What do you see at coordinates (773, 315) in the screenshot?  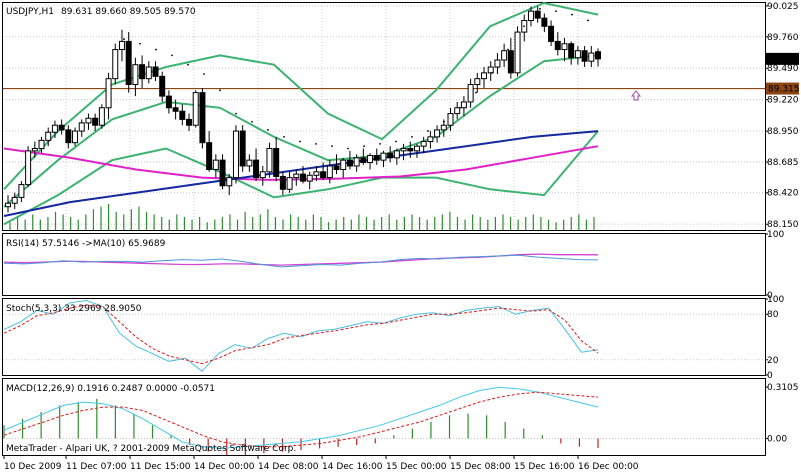 I see `stochastic-axis-tick-label: 80` at bounding box center [773, 315].